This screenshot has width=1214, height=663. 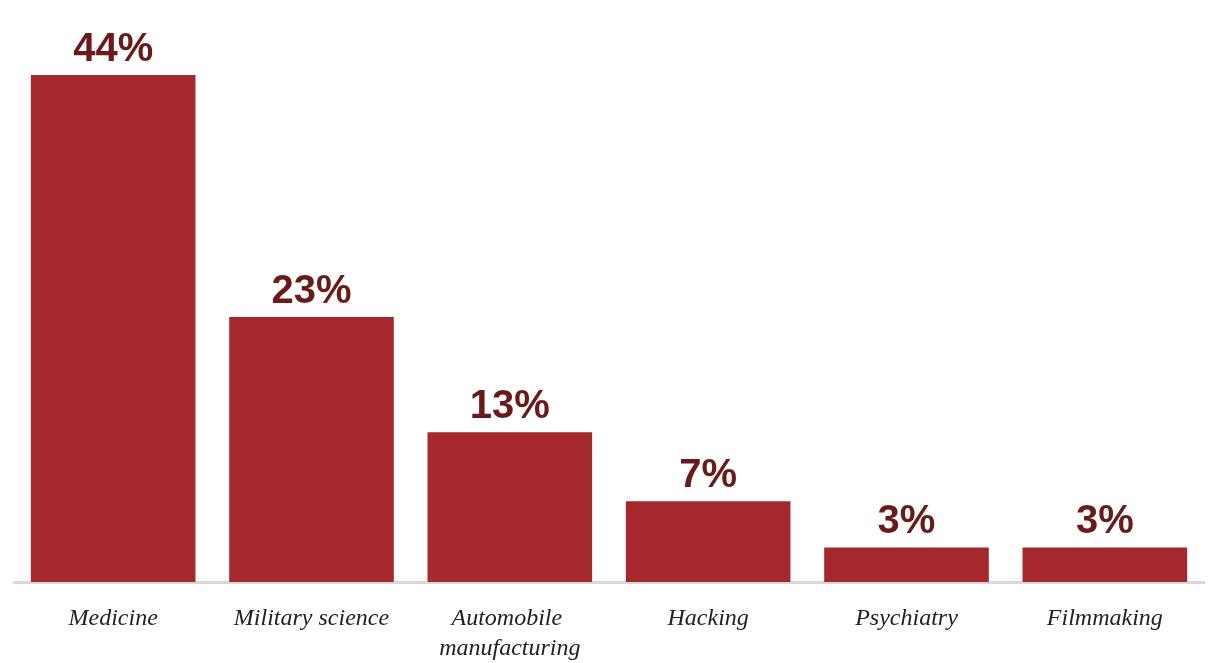 I want to click on x-tick-label: Filmmaking, so click(x=1104, y=617).